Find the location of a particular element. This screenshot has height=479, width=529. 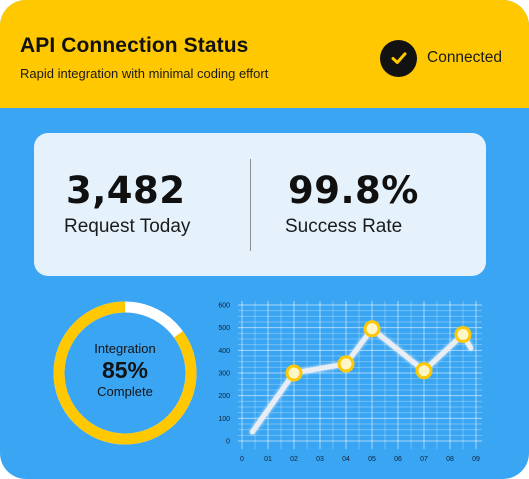

y-axis-ticks: 0 100 200 300 400 500 600 is located at coordinates (224, 374).